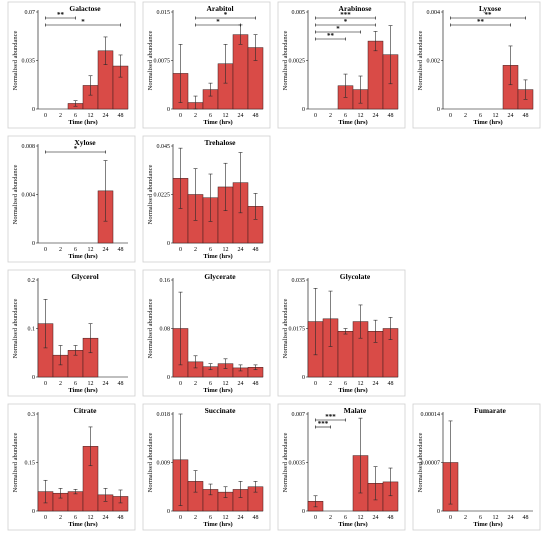 Image resolution: width=550 pixels, height=538 pixels. Describe the element at coordinates (165, 330) in the screenshot. I see `y-tick-label: 0.08` at that location.